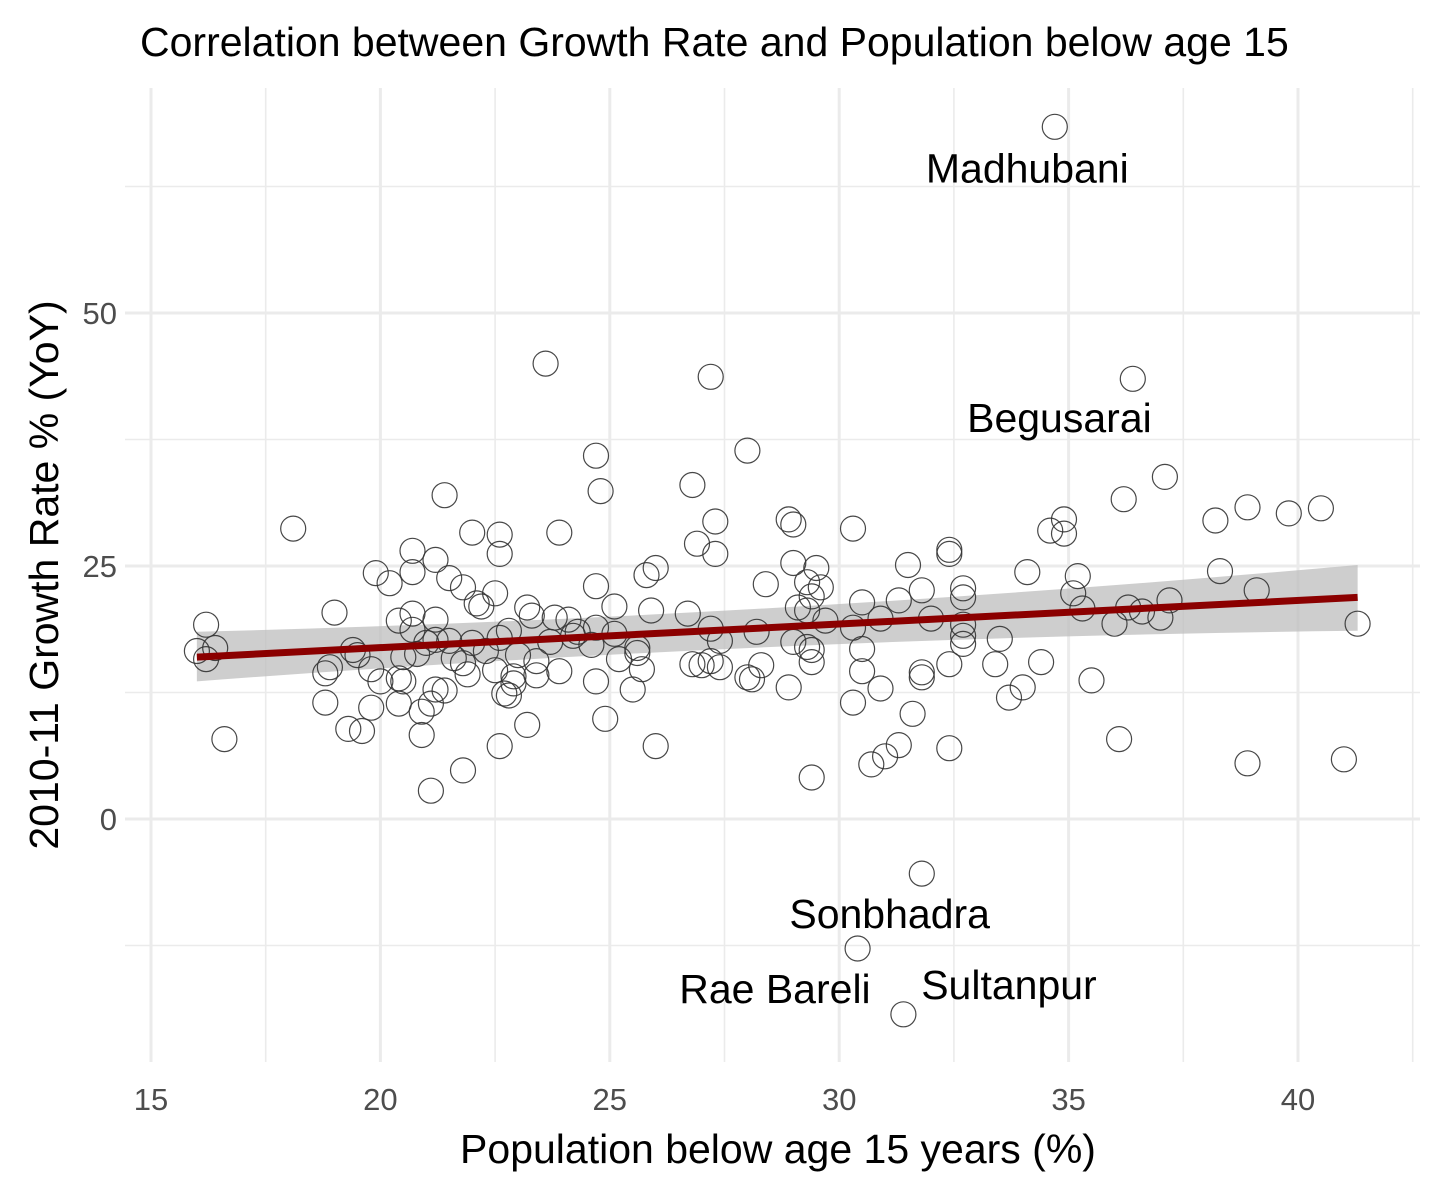 The width and height of the screenshot is (1440, 1195). I want to click on point-label: Sonbhadra, so click(889, 914).